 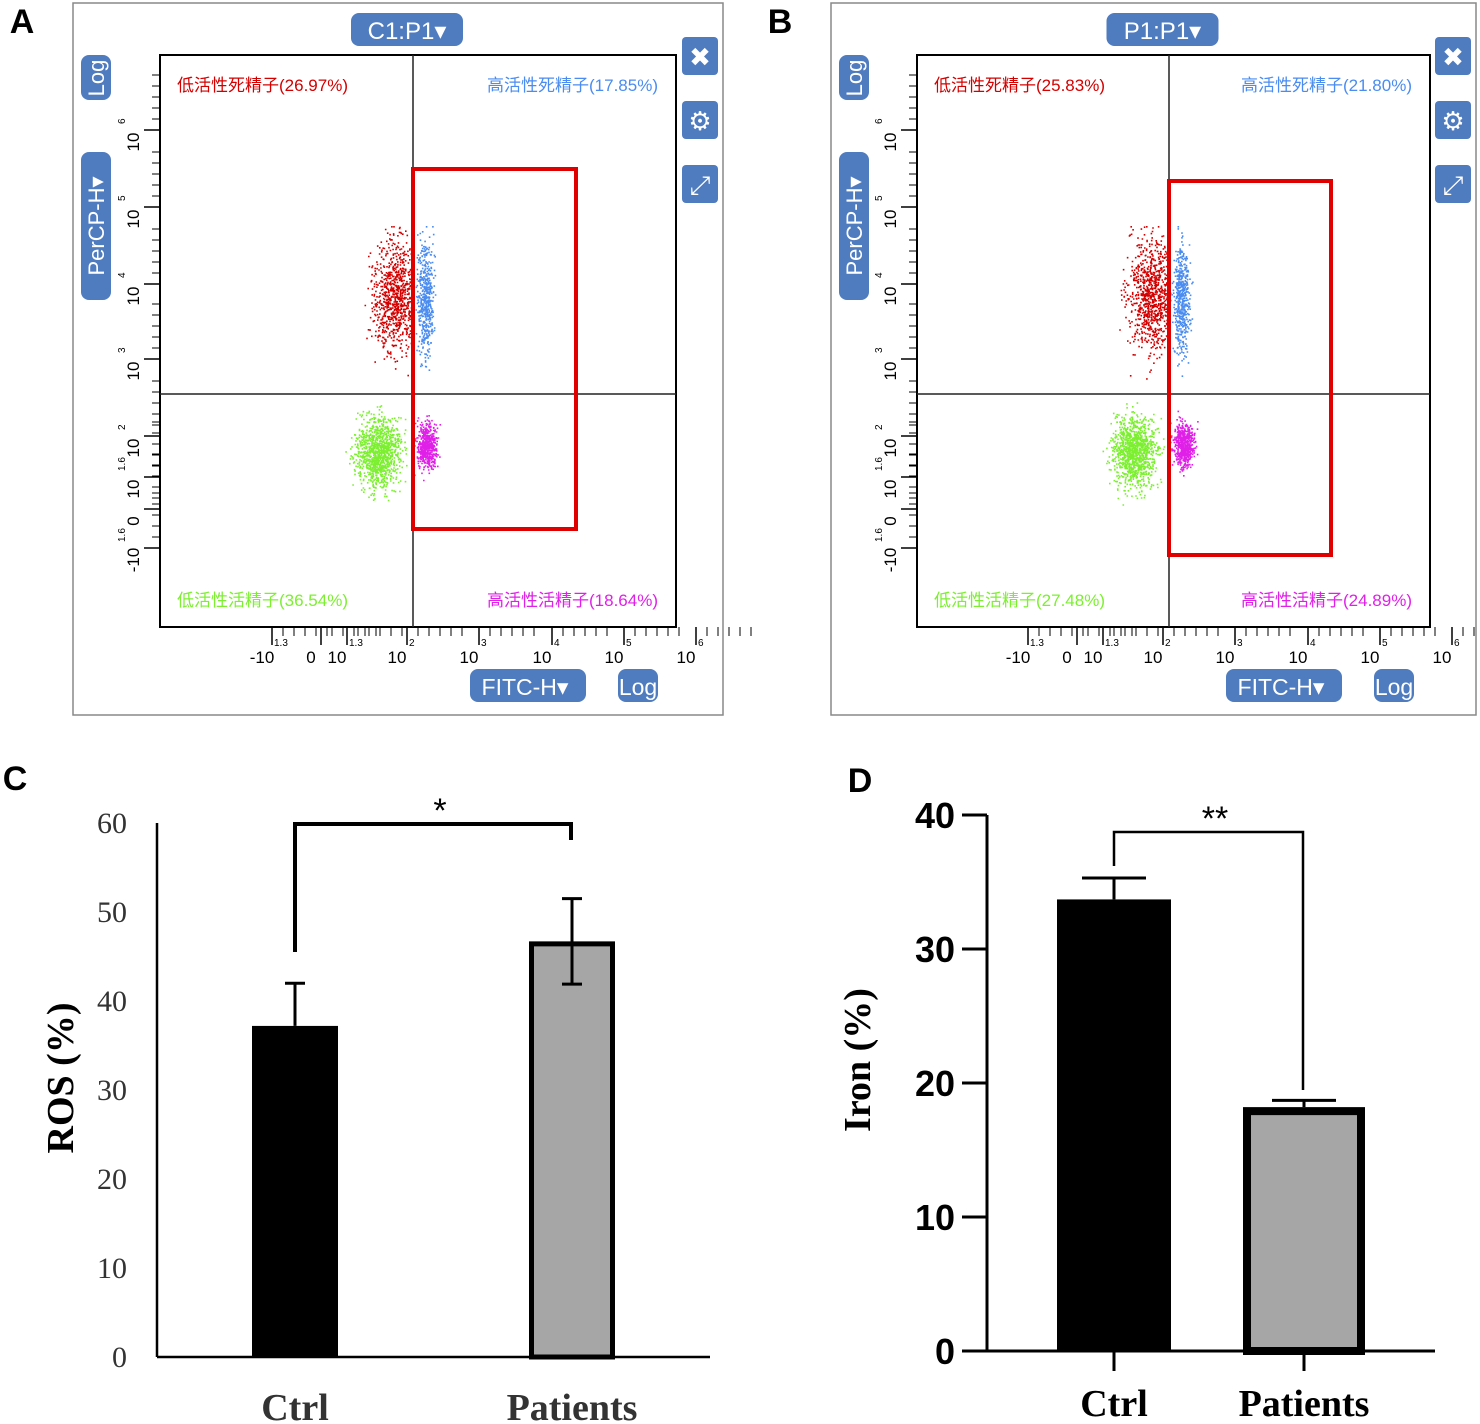 I want to click on y-tick-exp: 4, so click(x=879, y=275).